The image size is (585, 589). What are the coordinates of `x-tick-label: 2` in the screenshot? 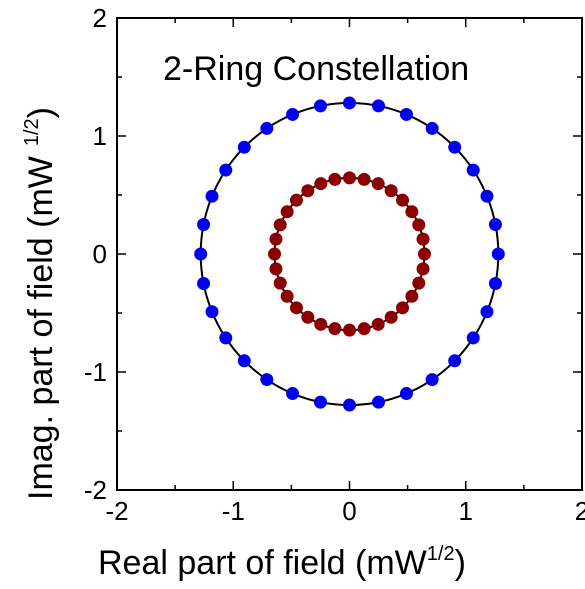 It's located at (580, 511).